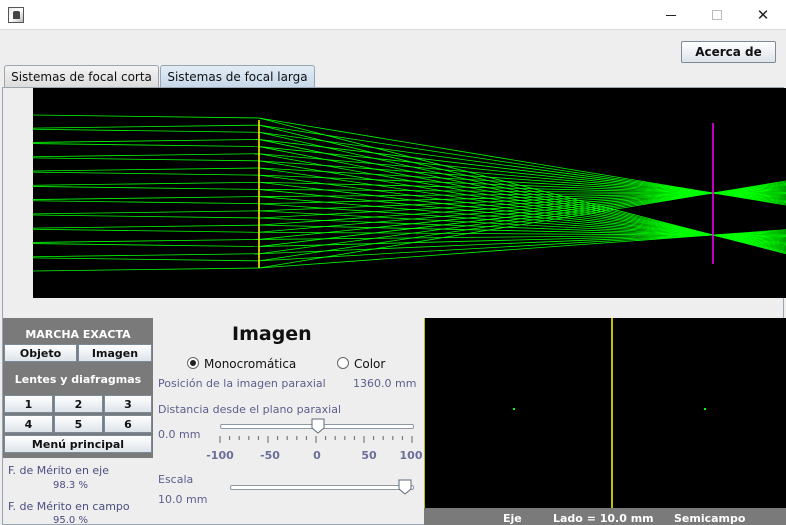  I want to click on tab-long-focal: Sistemas de focal larga, so click(237, 76).